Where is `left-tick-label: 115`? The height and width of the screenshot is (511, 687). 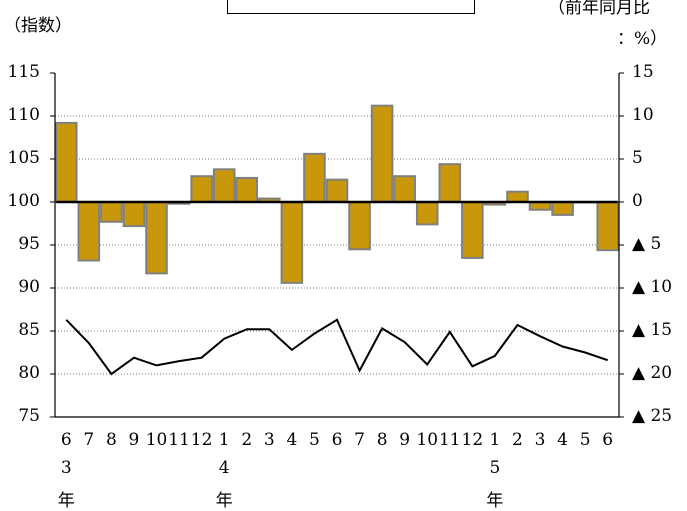 left-tick-label: 115 is located at coordinates (23, 72).